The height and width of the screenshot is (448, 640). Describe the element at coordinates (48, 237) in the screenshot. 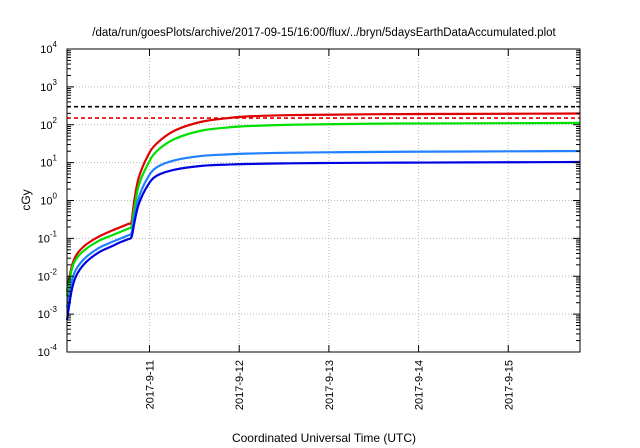

I see `y-tick-label: 10⁻¹` at that location.